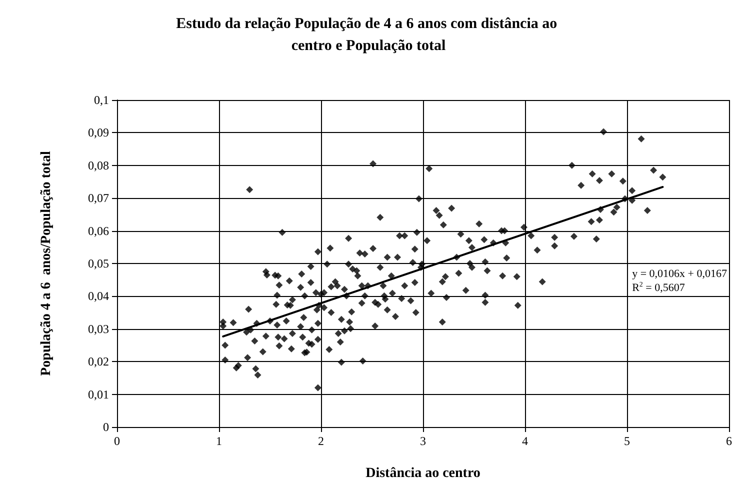  I want to click on x-axis-title: Distância ao centro, so click(423, 473).